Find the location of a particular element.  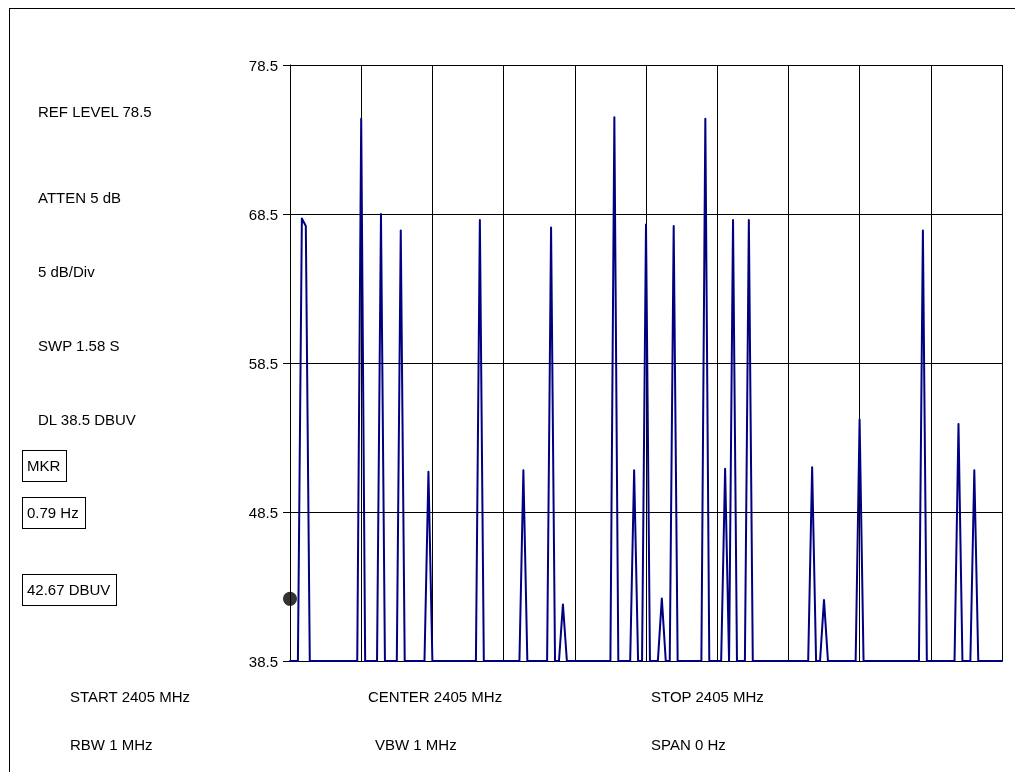

text: ATTEN 5 dB is located at coordinates (80, 198).